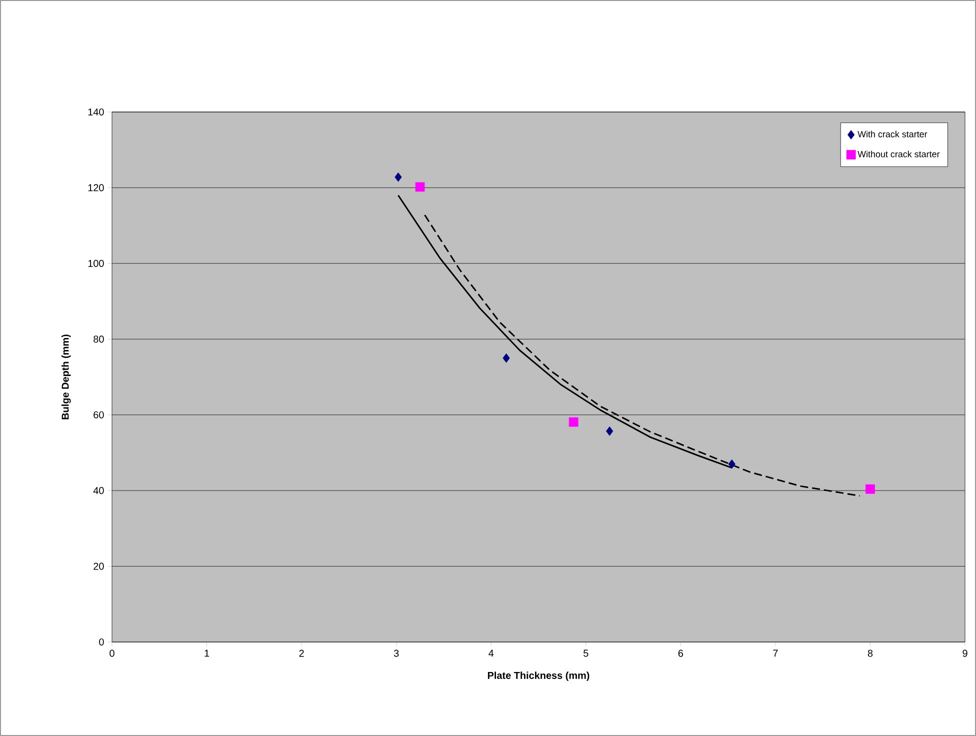  What do you see at coordinates (586, 653) in the screenshot?
I see `x-tick-label: 5` at bounding box center [586, 653].